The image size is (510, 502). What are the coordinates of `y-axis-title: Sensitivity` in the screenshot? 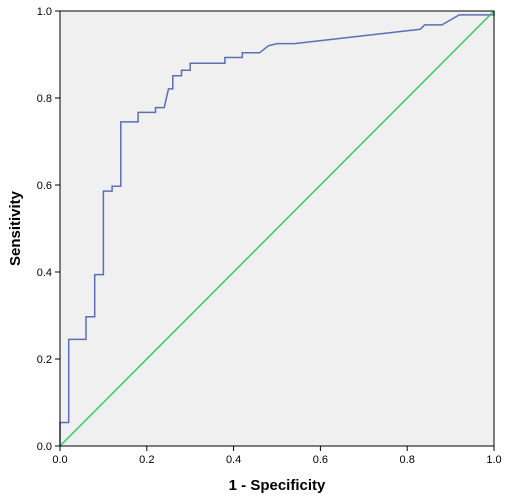 It's located at (15, 228).